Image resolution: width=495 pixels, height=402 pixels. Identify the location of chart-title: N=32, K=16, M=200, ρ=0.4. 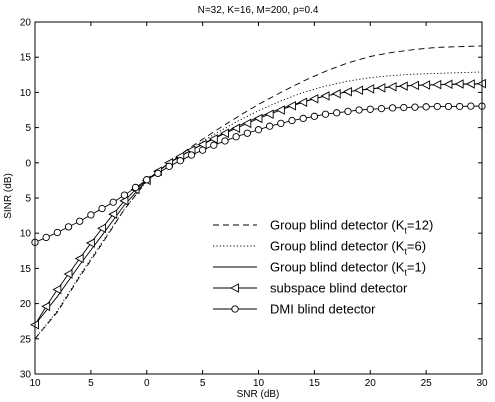
(258, 10).